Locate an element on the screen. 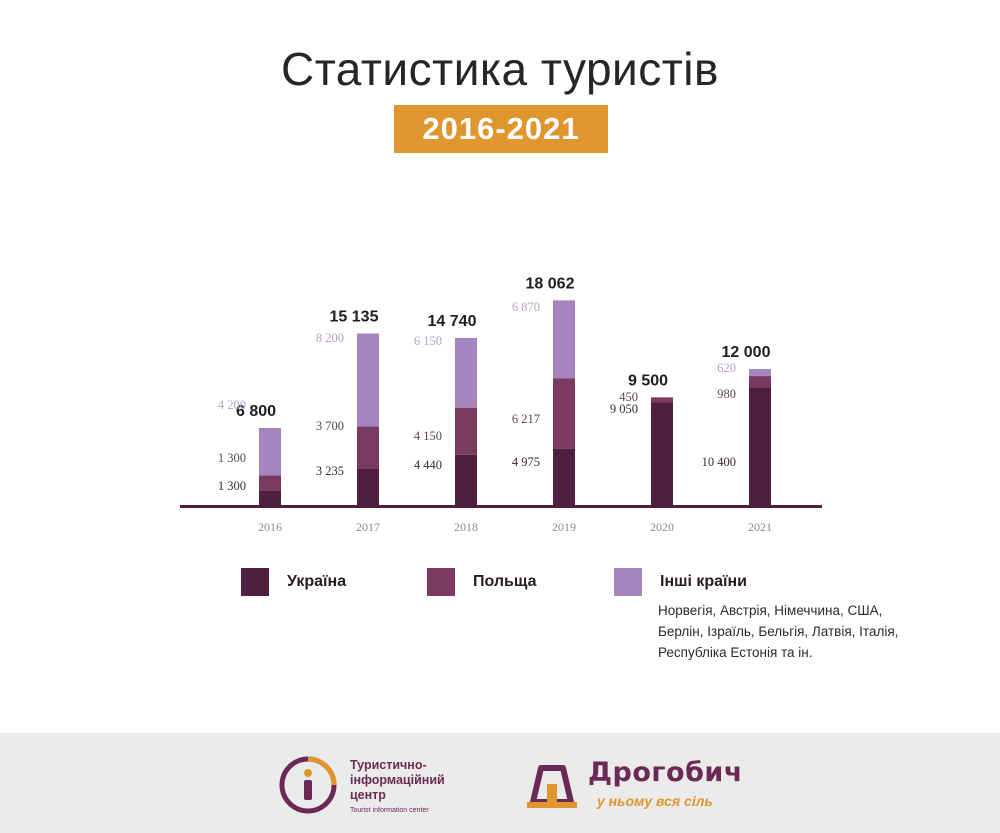 The height and width of the screenshot is (833, 1000). value-label-2016-series-1: 1 300 is located at coordinates (232, 458).